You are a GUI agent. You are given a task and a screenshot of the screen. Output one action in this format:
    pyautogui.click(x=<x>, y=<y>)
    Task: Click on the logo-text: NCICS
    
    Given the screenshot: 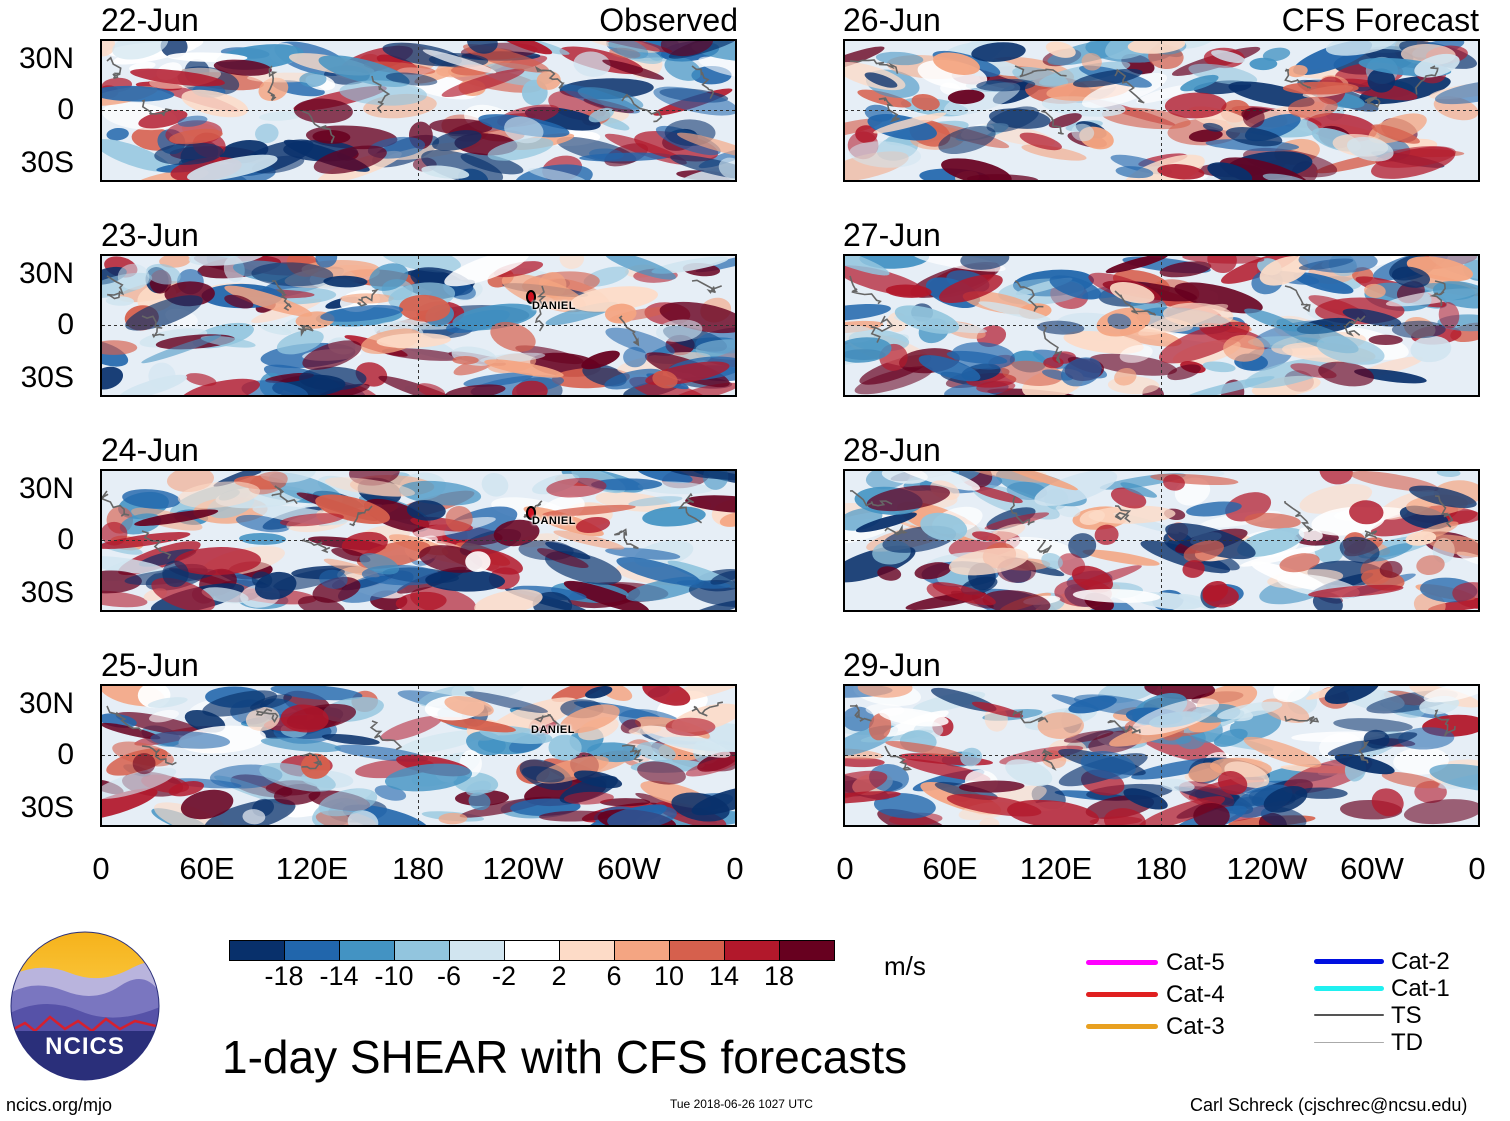 What is the action you would take?
    pyautogui.click(x=85, y=1046)
    